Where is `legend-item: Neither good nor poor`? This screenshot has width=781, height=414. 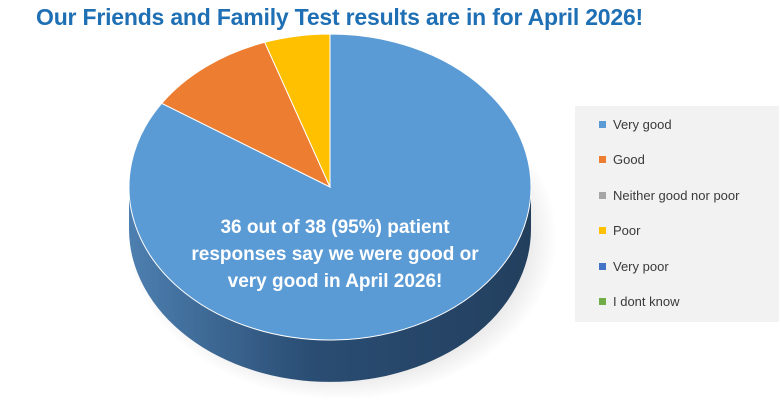
legend-item: Neither good nor poor is located at coordinates (669, 195).